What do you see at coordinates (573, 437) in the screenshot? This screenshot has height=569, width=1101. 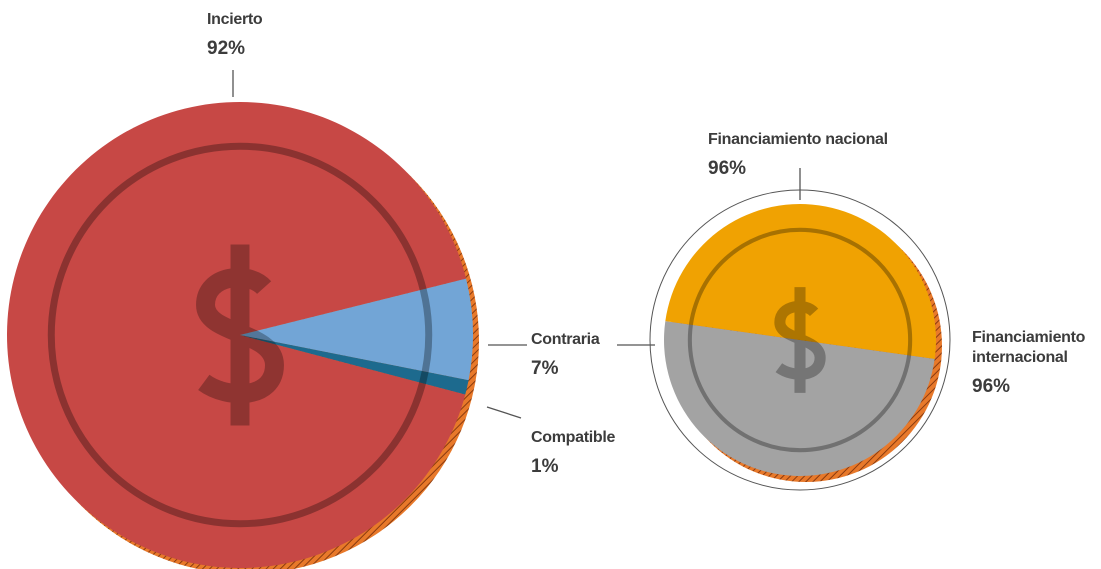 I see `category-label: Compatible` at bounding box center [573, 437].